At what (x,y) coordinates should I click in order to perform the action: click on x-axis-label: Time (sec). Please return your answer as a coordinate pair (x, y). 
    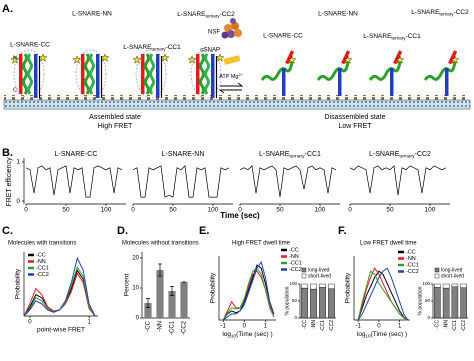
    Looking at the image, I should click on (240, 215).